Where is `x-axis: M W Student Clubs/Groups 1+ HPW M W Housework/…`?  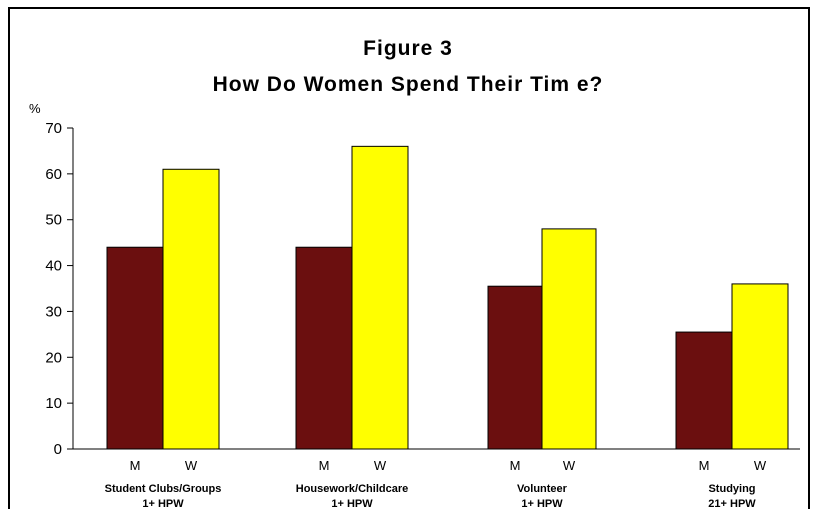 x-axis: M W Student Clubs/Groups 1+ HPW M W Housework/… is located at coordinates (436, 478).